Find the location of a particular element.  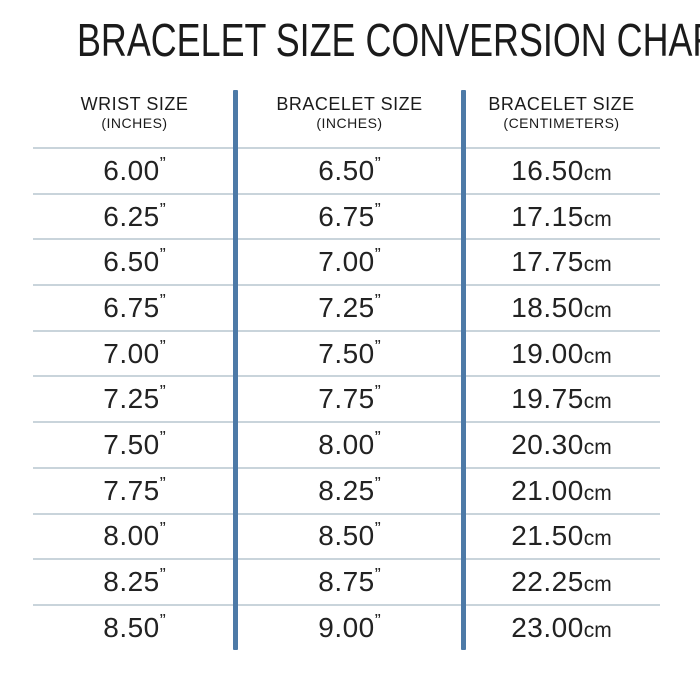

column-header-bracelet-size-inches: BRACELET SIZE (INCHES) is located at coordinates (349, 120).